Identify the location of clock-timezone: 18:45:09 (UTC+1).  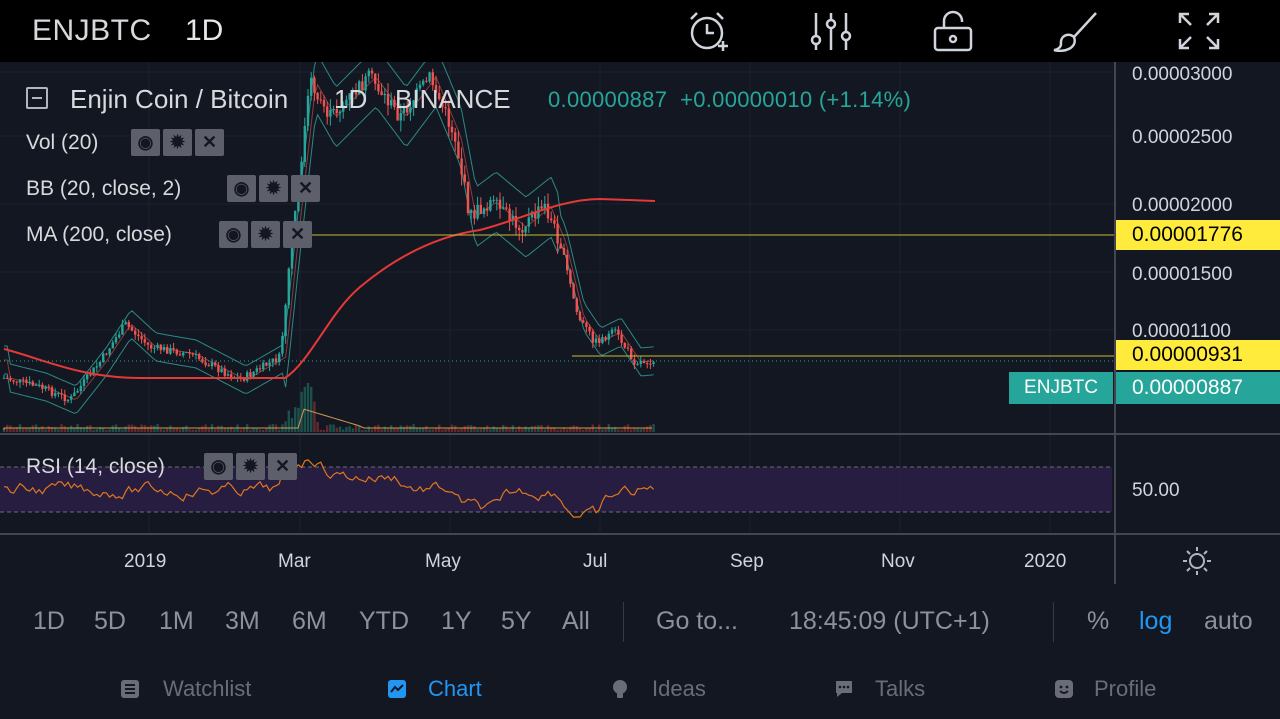
(889, 621).